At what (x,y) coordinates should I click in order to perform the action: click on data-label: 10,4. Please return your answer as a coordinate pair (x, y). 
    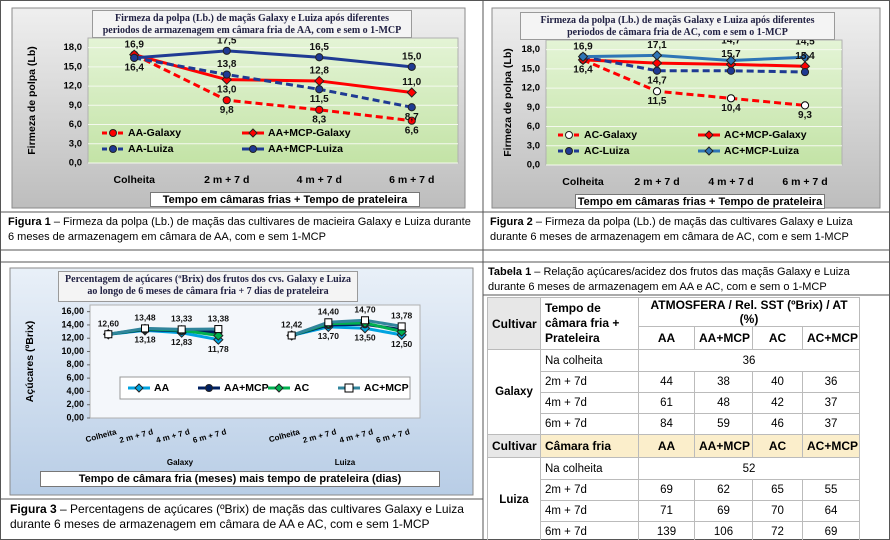
    Looking at the image, I should click on (731, 108).